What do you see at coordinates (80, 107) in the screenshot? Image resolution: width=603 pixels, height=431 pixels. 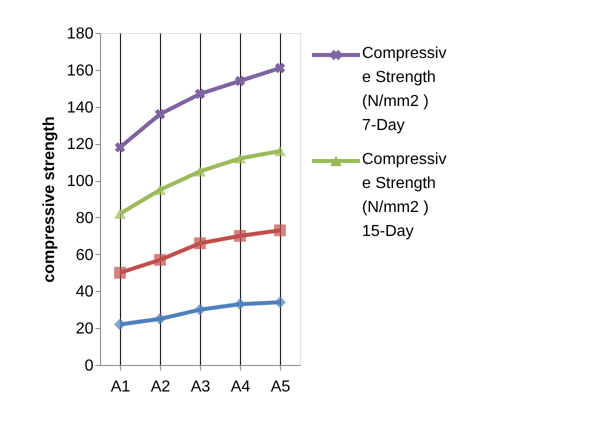 I see `y-tick-label: 140` at bounding box center [80, 107].